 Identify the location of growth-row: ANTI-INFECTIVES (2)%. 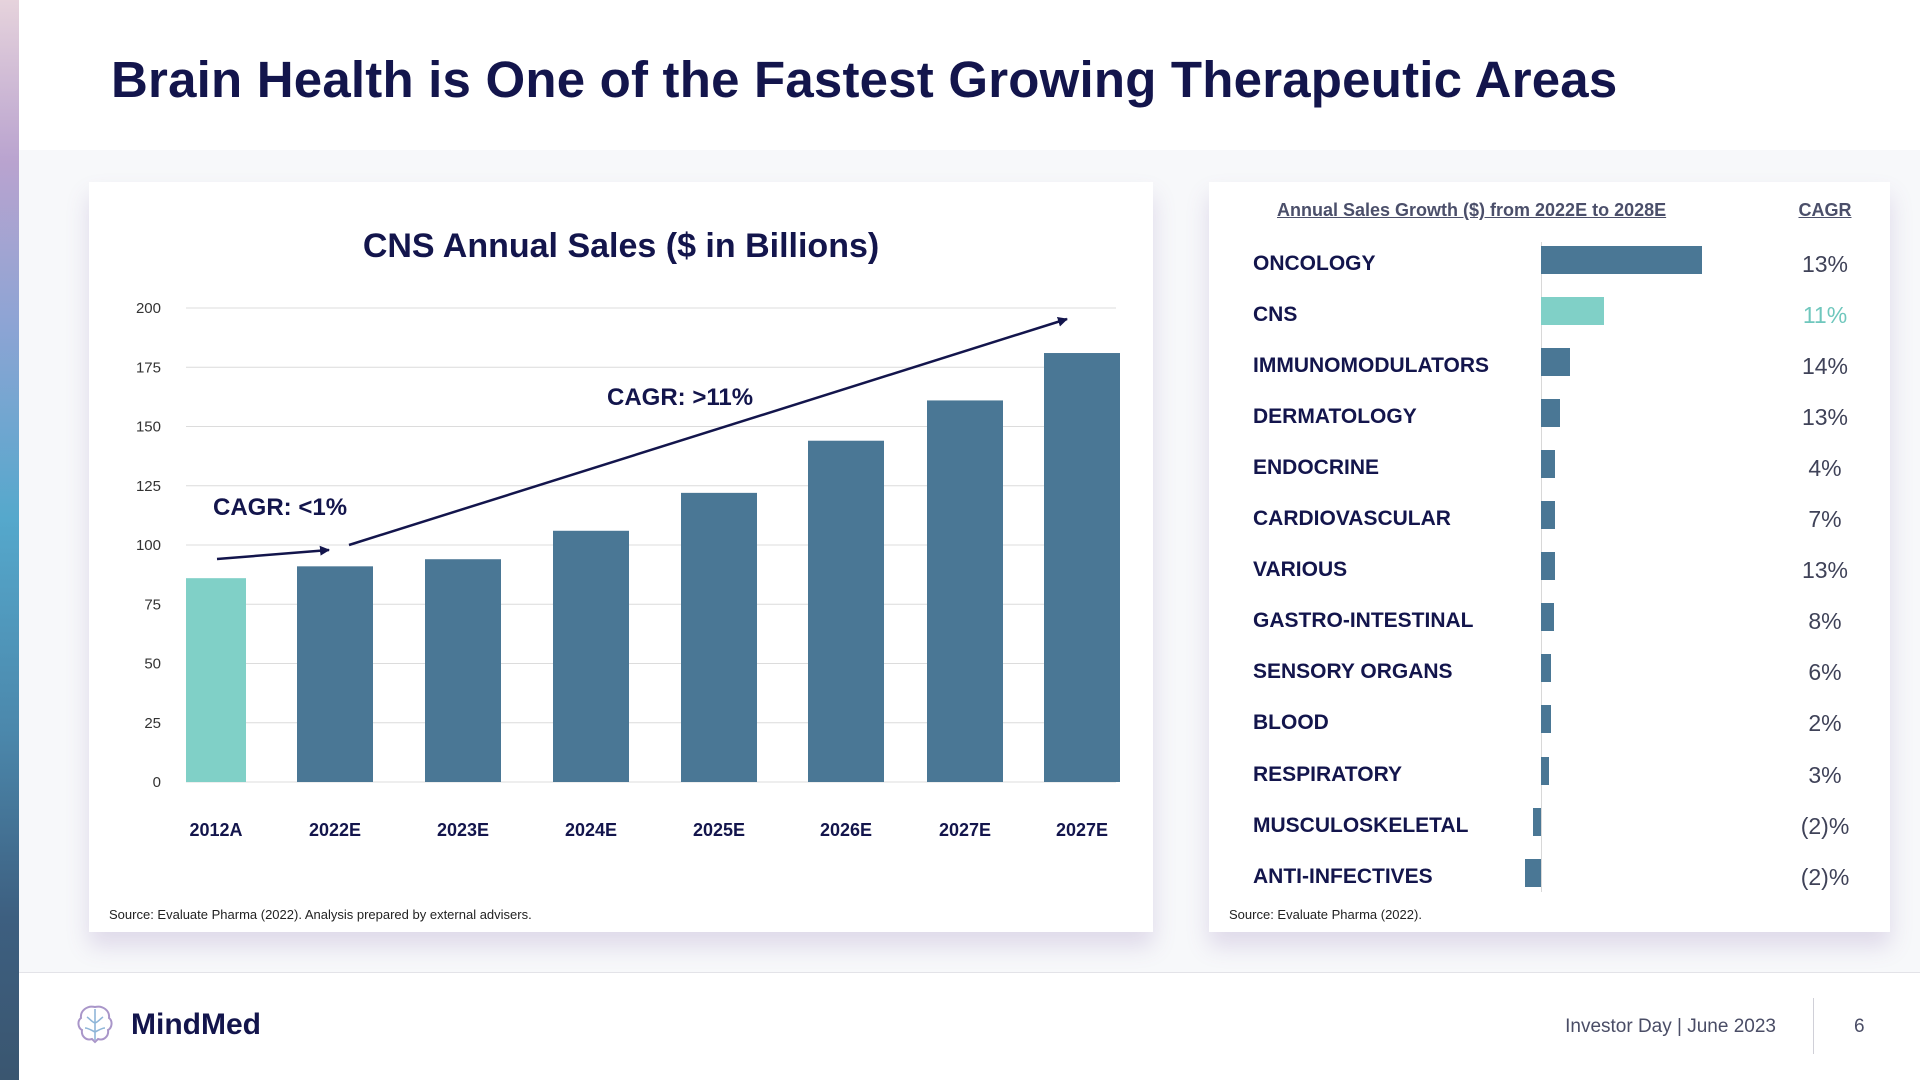
(1549, 877).